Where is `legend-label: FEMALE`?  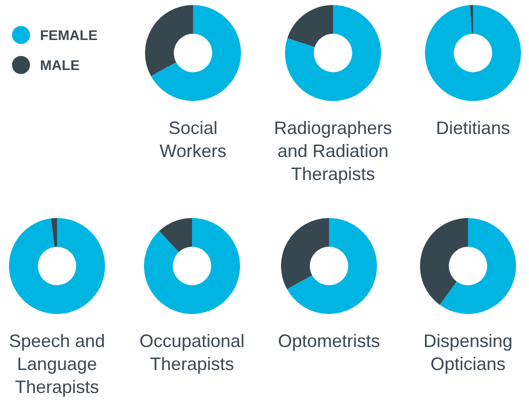
legend-label: FEMALE is located at coordinates (69, 35).